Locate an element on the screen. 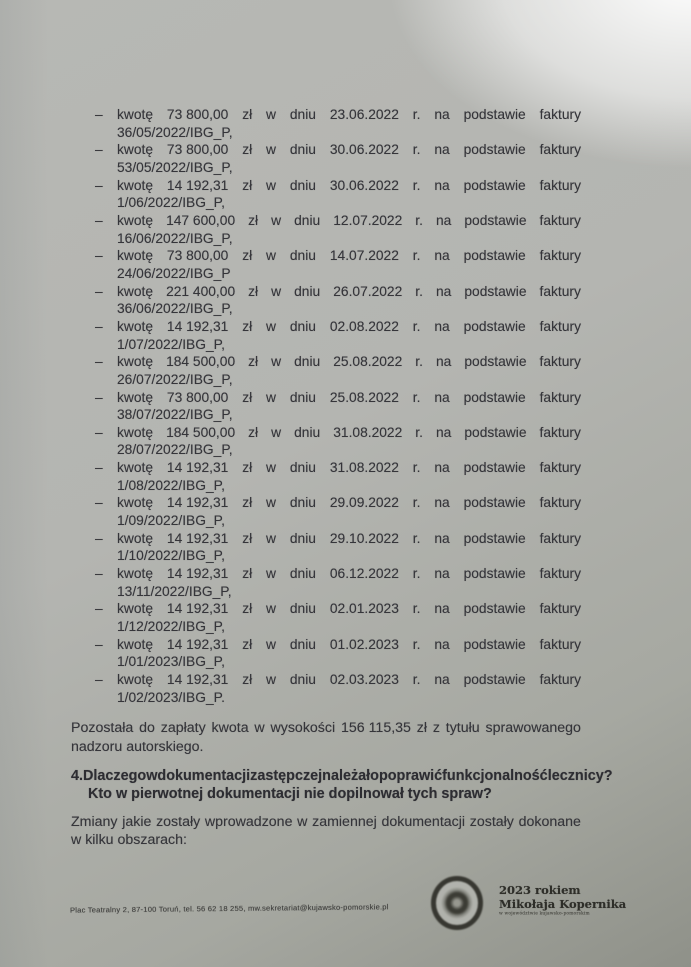 The height and width of the screenshot is (967, 691). copernicus-stamp-icon is located at coordinates (457, 903).